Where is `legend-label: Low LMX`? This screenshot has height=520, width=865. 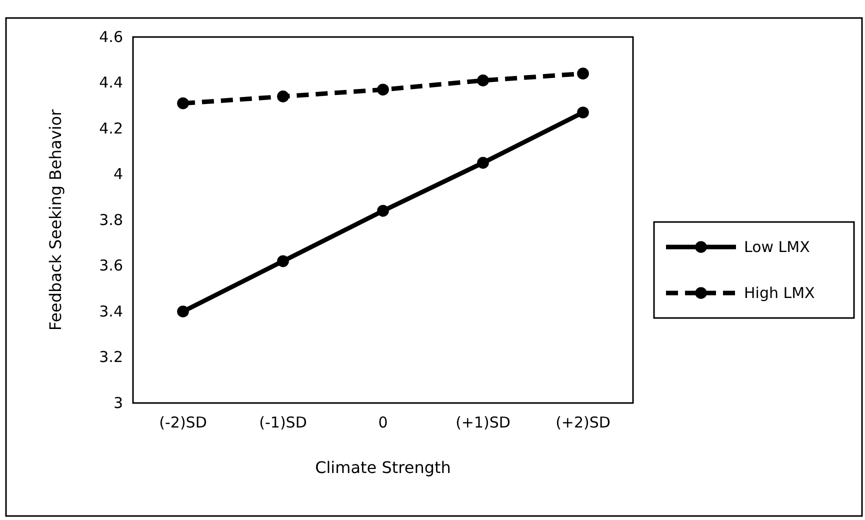
legend-label: Low LMX is located at coordinates (777, 247).